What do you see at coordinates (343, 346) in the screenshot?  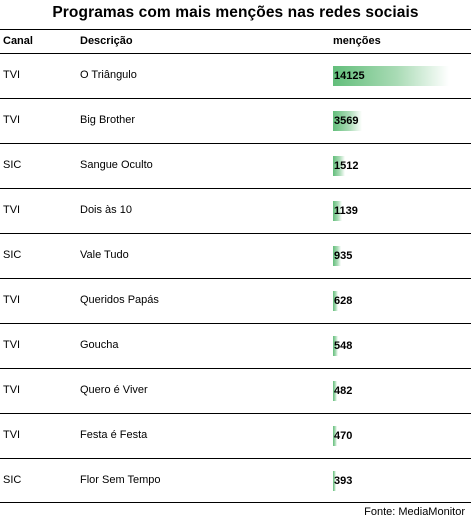 I see `cell-mencoes-value: 548` at bounding box center [343, 346].